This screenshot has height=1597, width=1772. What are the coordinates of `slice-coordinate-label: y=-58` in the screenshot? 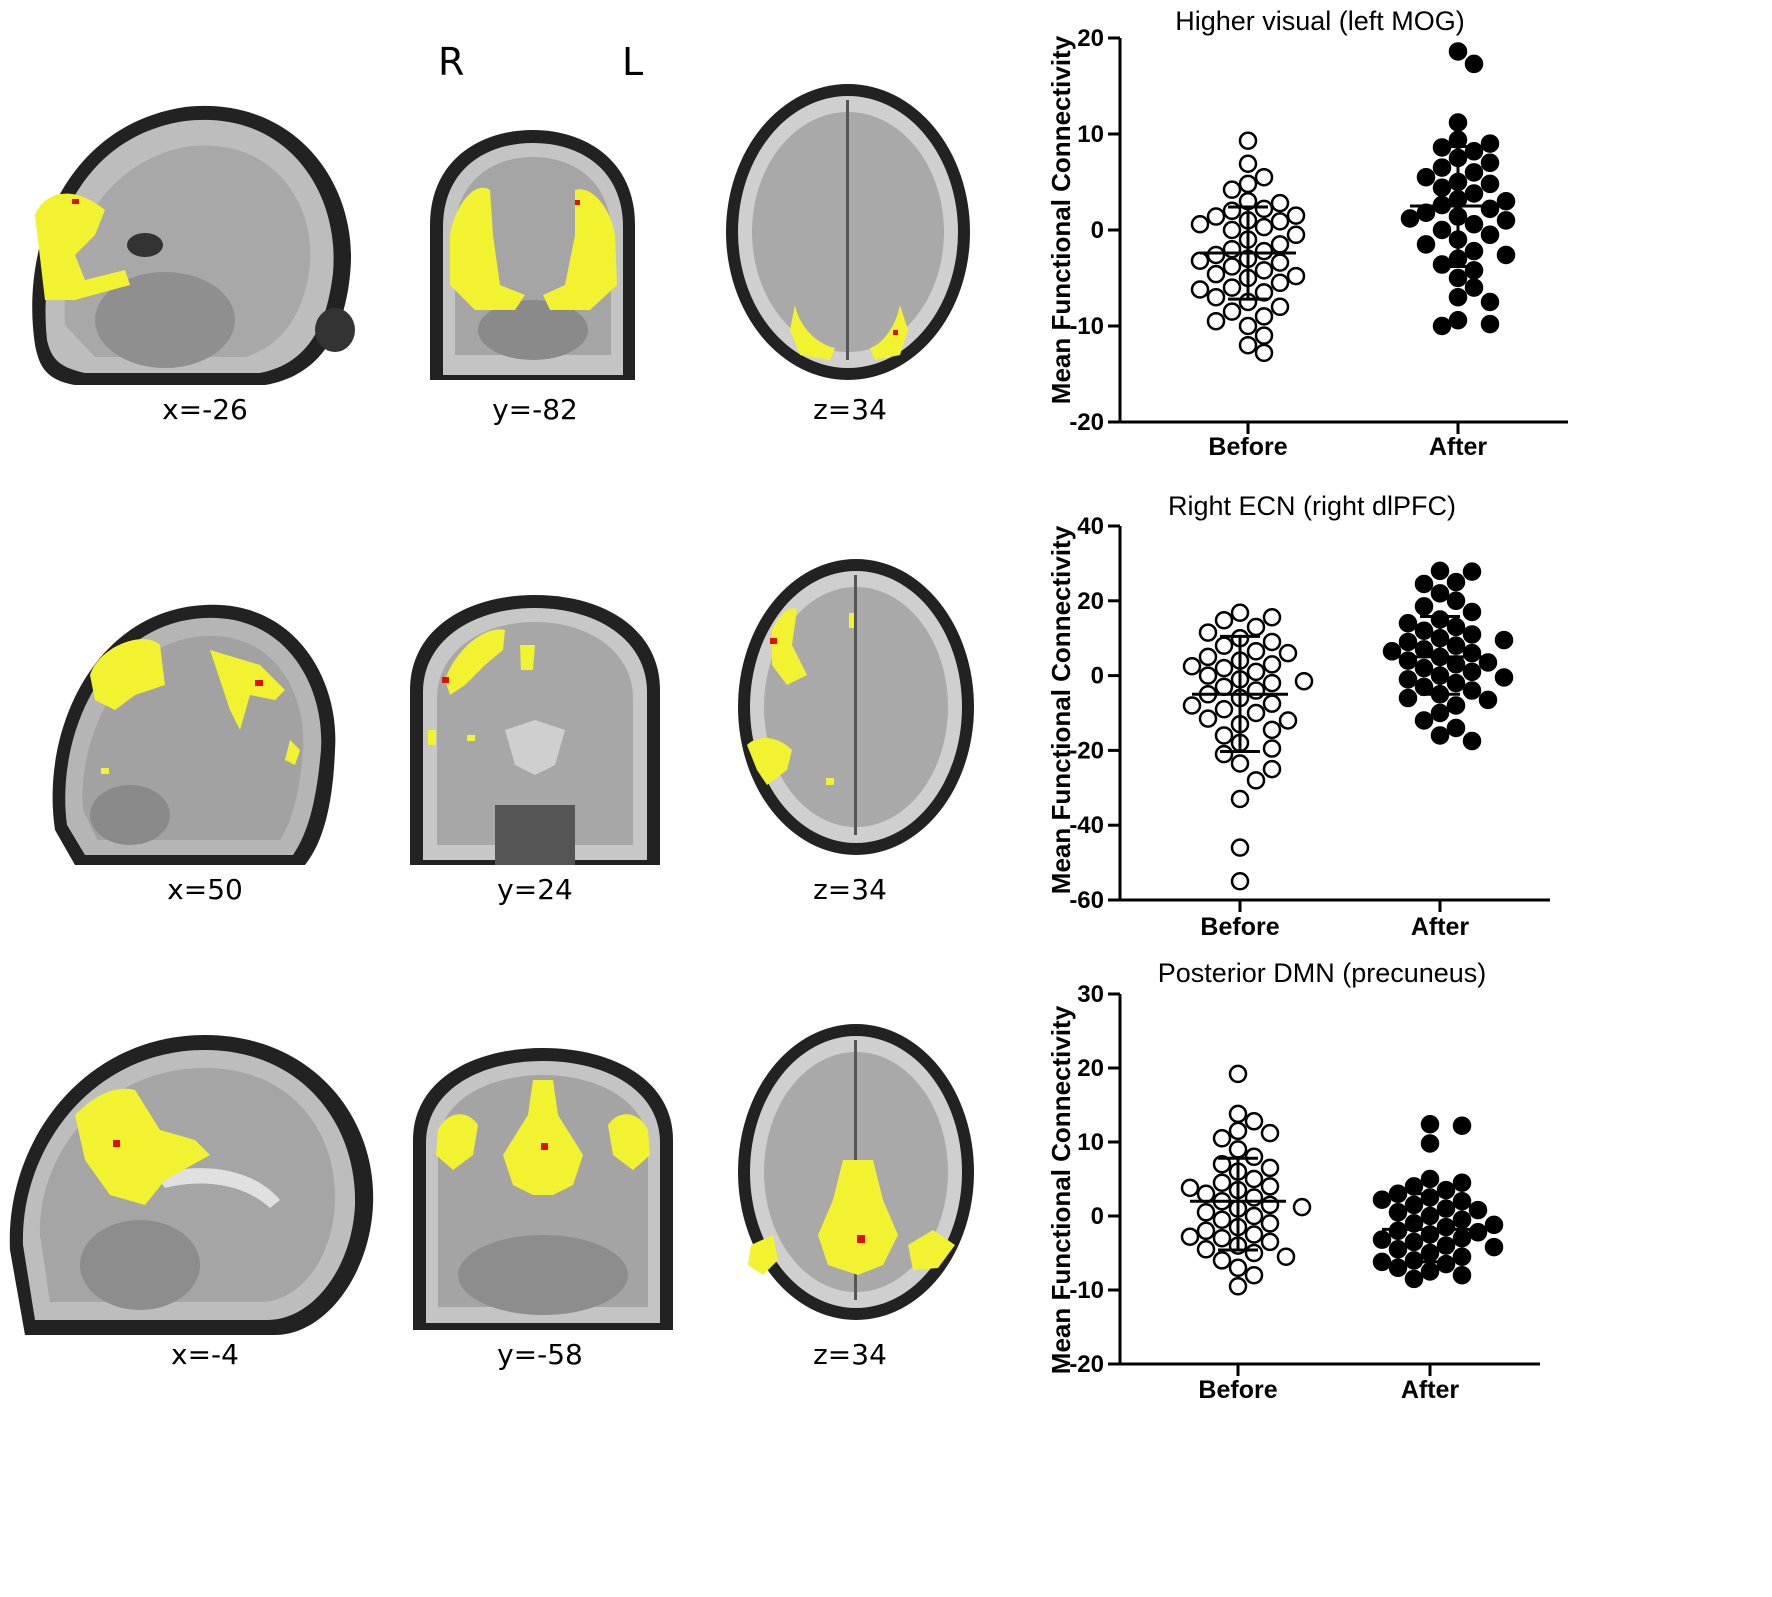 It's located at (540, 1354).